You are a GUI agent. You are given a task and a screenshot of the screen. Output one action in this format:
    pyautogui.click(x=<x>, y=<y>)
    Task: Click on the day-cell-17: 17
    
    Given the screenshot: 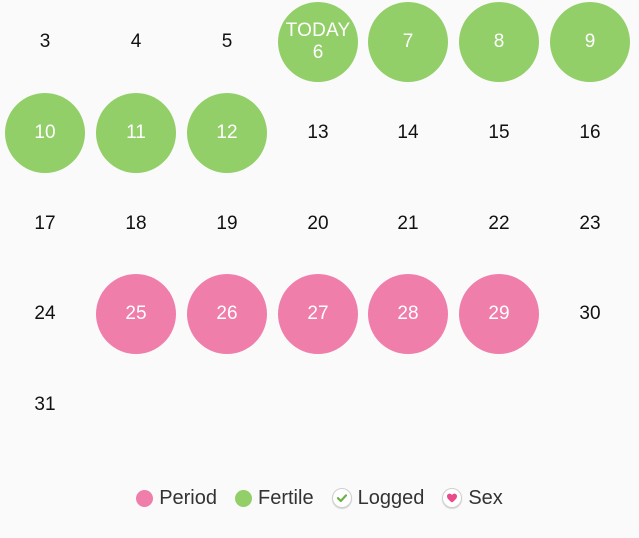 What is the action you would take?
    pyautogui.click(x=45, y=224)
    